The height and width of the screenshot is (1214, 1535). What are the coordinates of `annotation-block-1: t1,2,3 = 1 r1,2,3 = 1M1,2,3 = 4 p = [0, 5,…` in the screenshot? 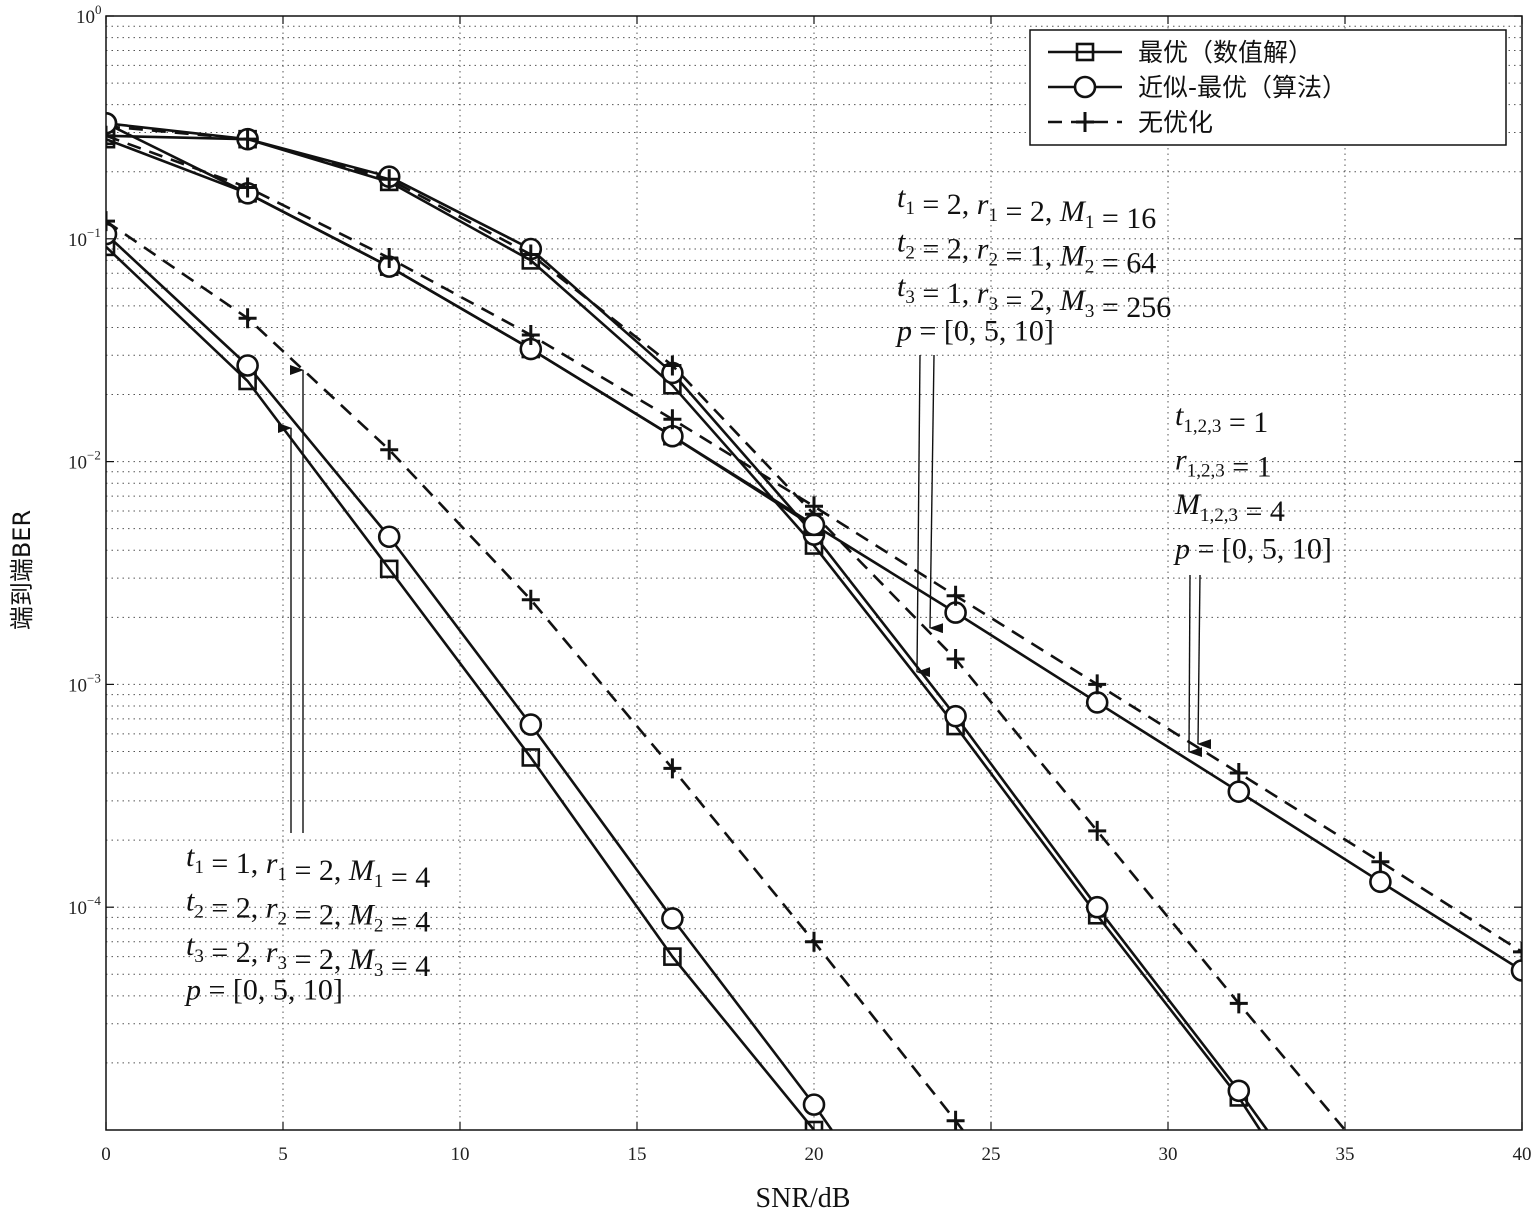 It's located at (1252, 482).